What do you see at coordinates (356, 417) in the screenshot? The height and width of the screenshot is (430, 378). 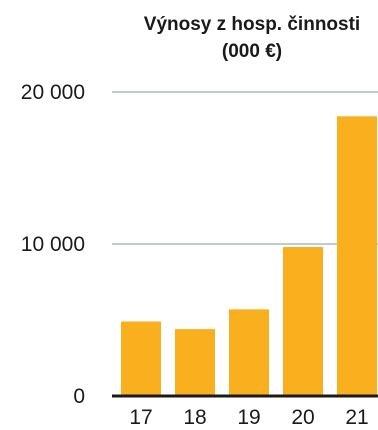 I see `x-tick-label: 21` at bounding box center [356, 417].